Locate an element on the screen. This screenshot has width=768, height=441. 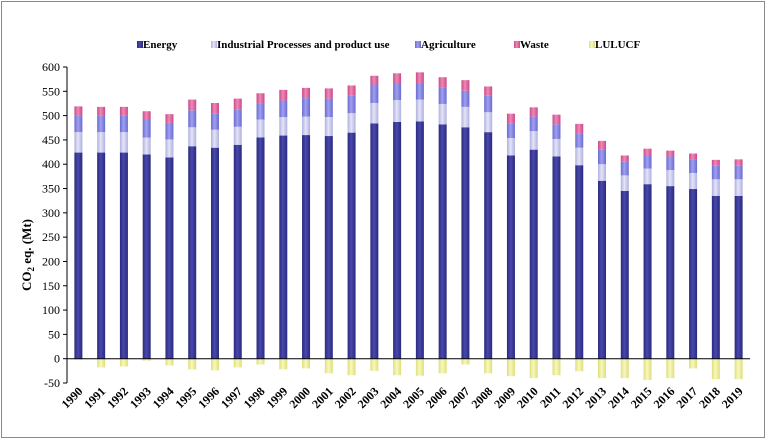
bar-energy-1996 is located at coordinates (214, 253).